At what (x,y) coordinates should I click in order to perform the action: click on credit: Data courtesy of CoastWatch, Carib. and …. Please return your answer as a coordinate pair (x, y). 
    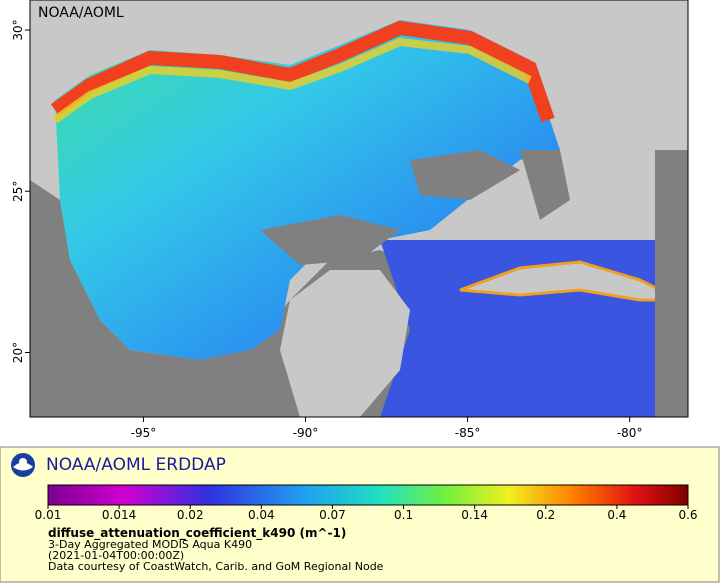
    Looking at the image, I should click on (216, 566).